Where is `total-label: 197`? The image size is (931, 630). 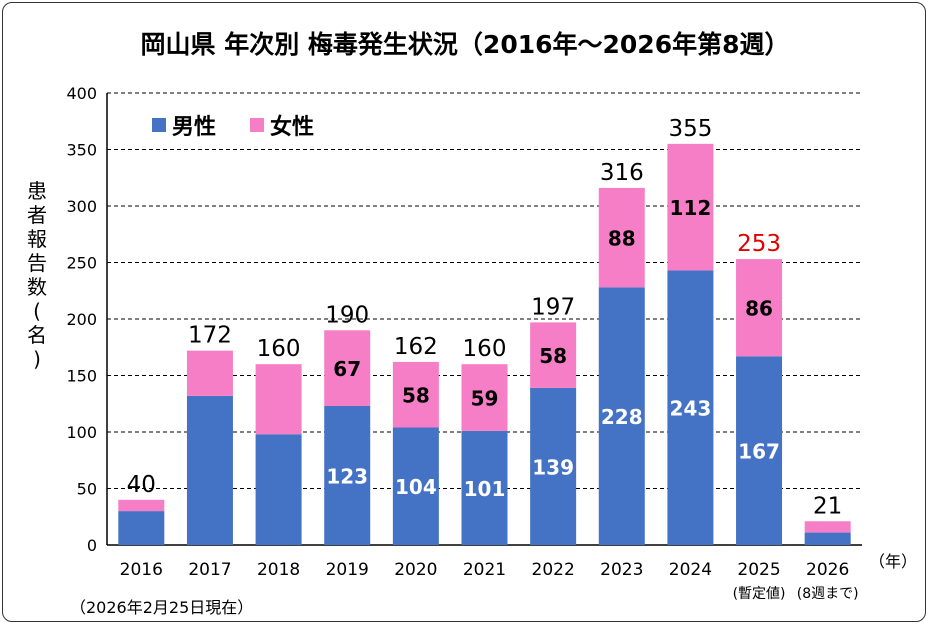 total-label: 197 is located at coordinates (553, 307).